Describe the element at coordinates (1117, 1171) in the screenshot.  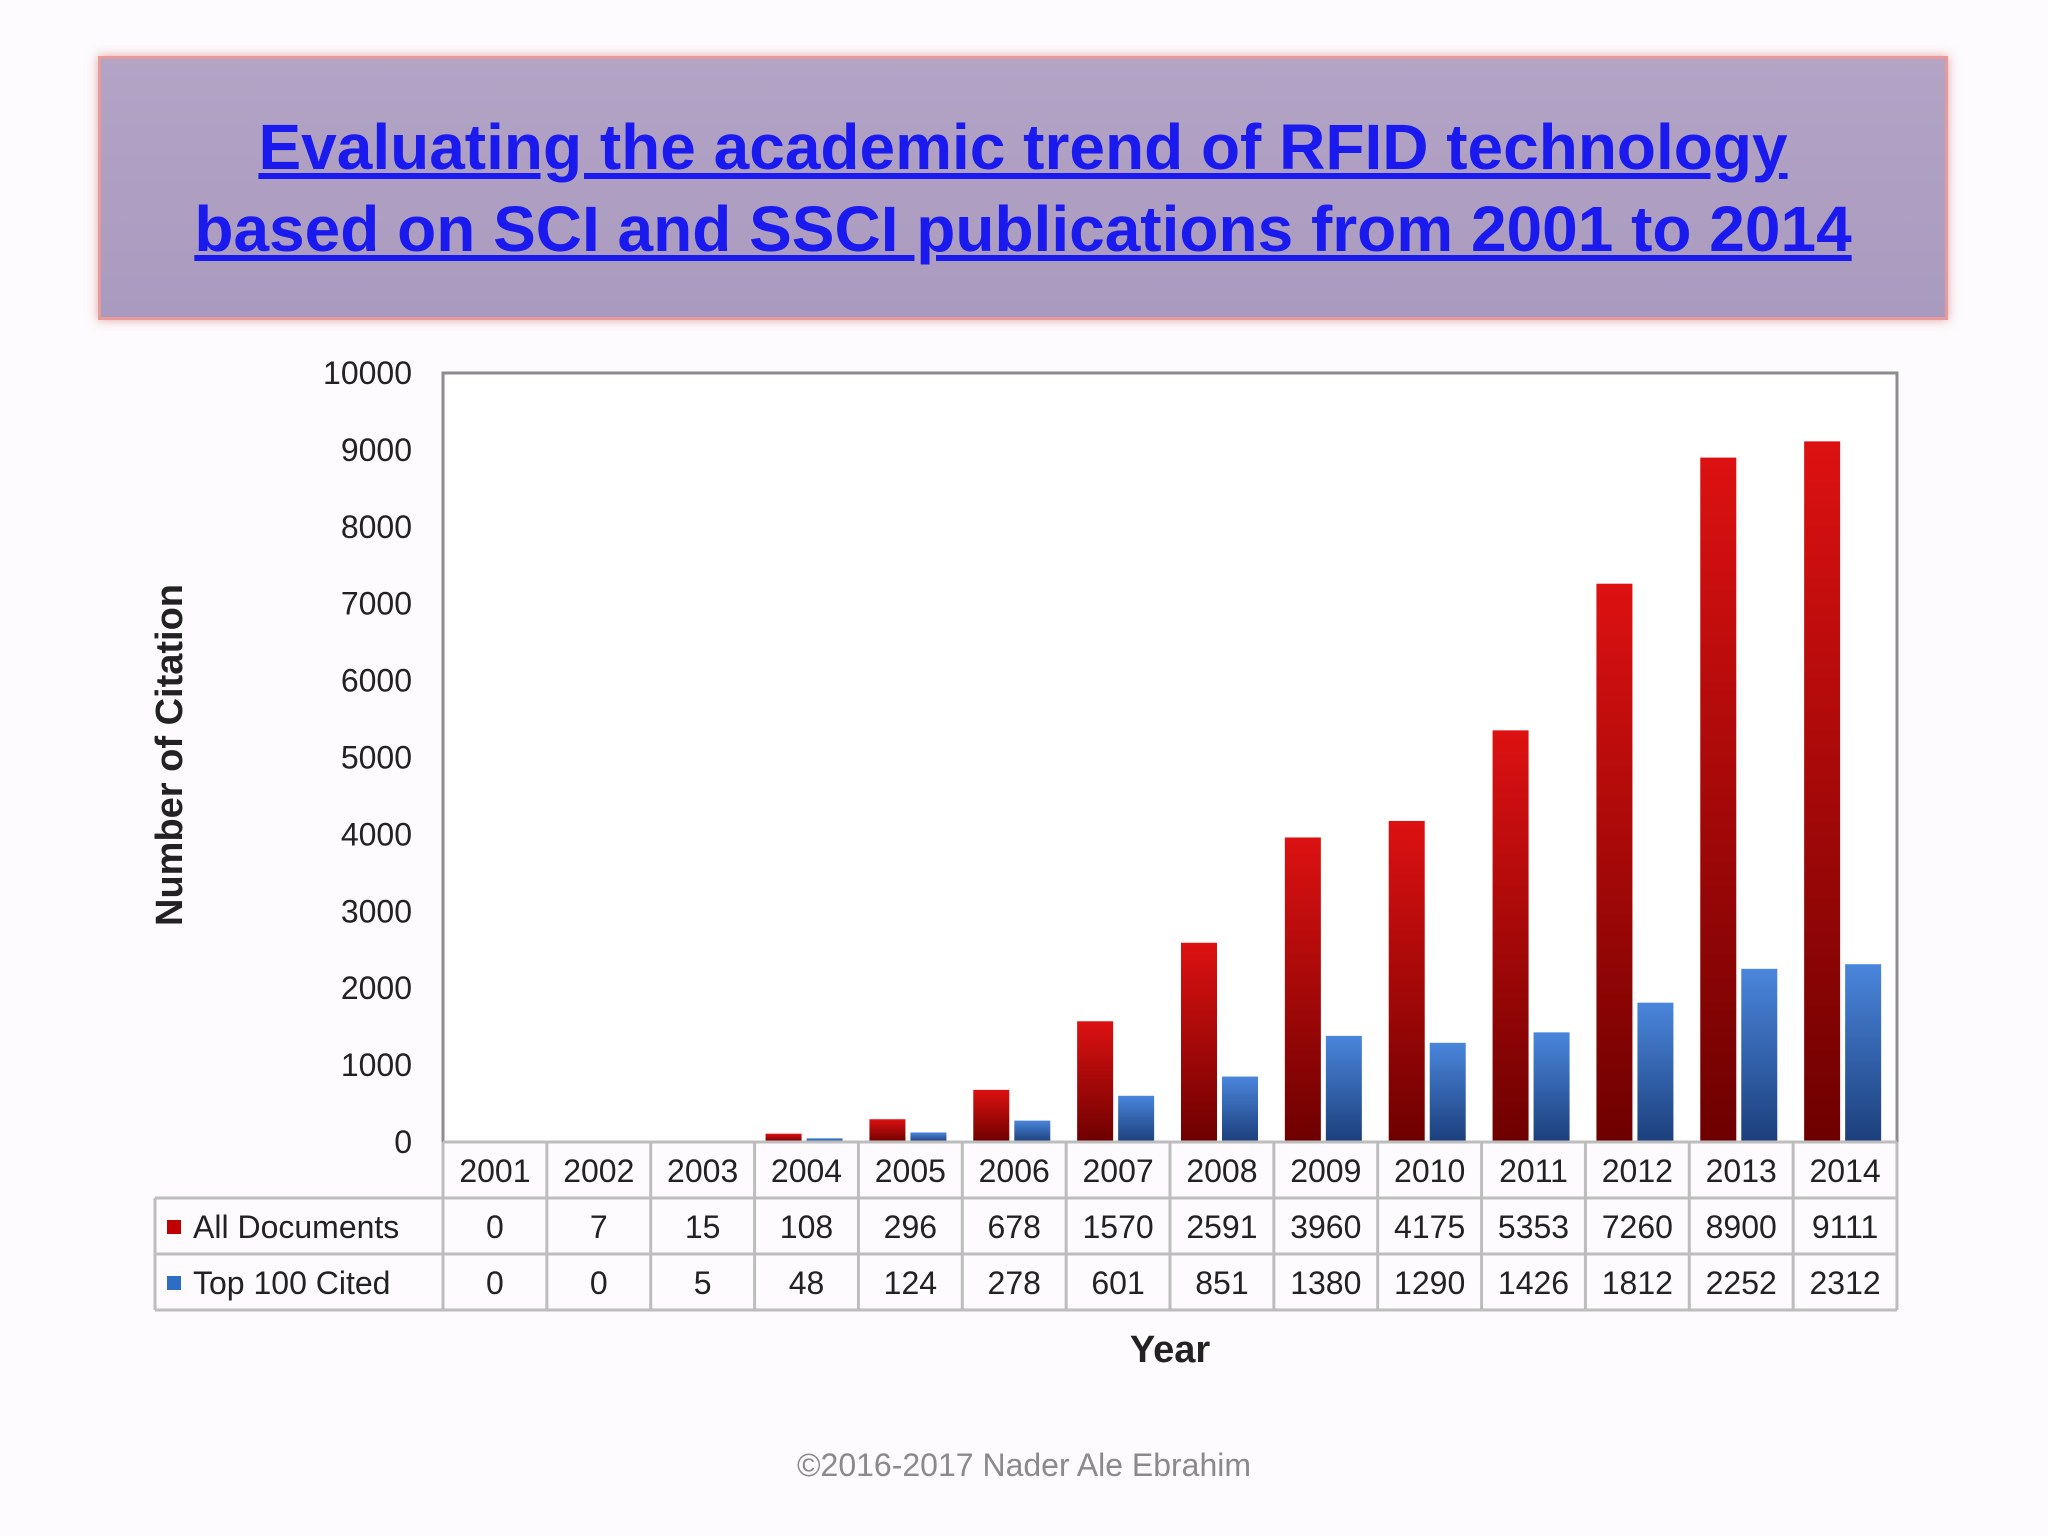
I see `x-tick-label: 2007` at that location.